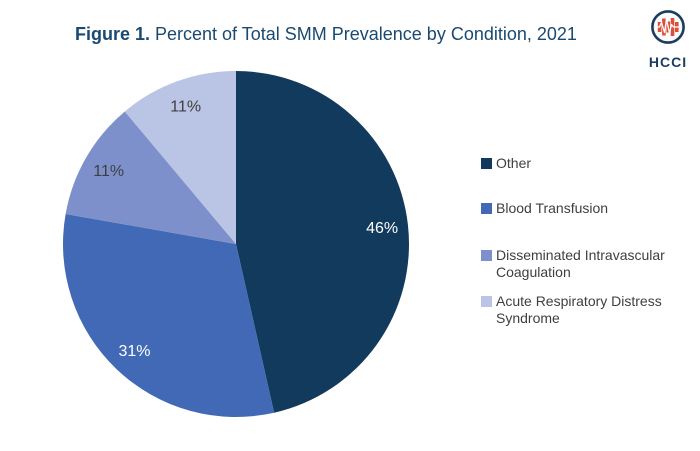 The width and height of the screenshot is (700, 451). What do you see at coordinates (382, 228) in the screenshot?
I see `pie-slice-label-0: 46%` at bounding box center [382, 228].